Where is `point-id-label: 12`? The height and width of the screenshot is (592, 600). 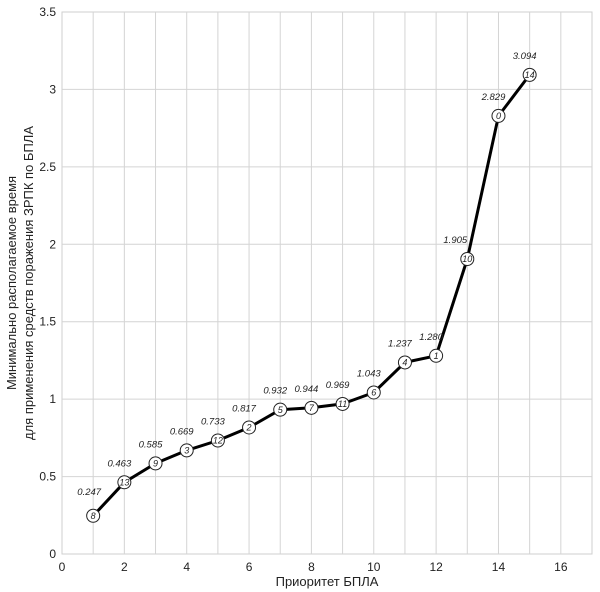
point-id-label: 12 is located at coordinates (218, 441).